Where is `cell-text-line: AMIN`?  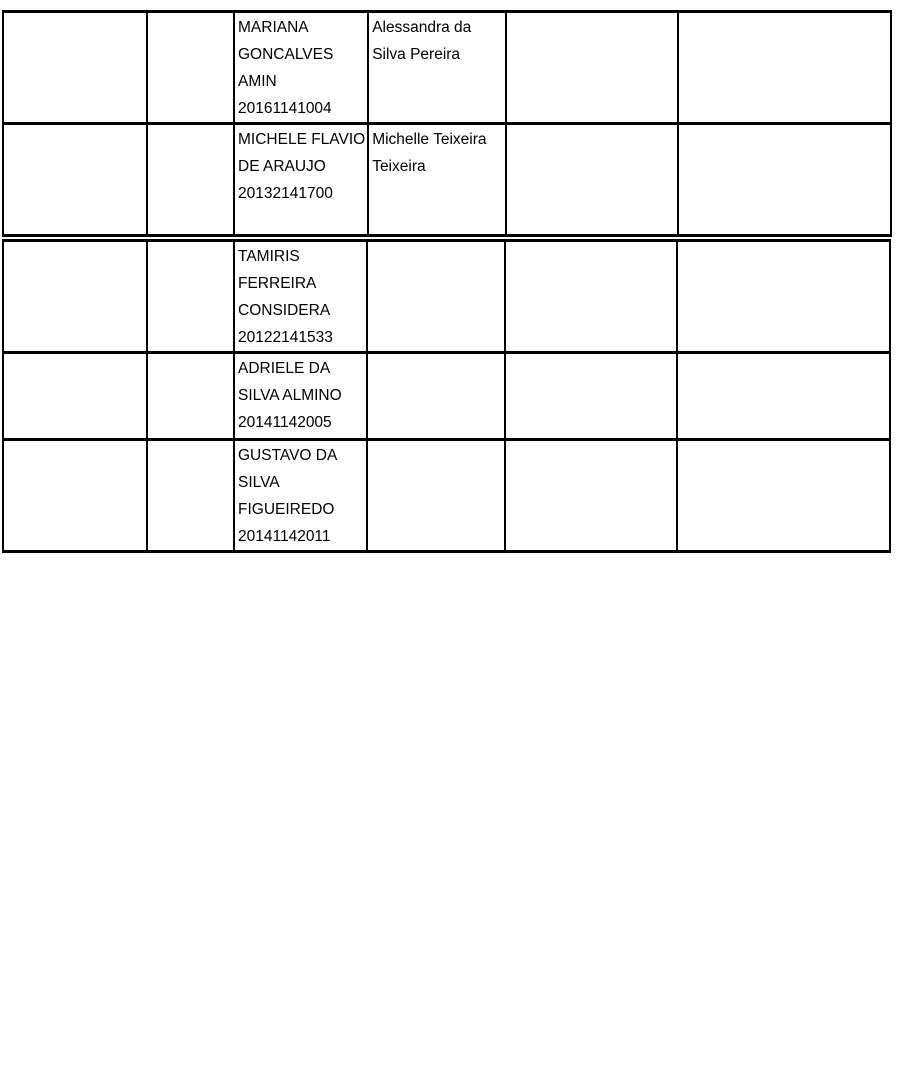 cell-text-line: AMIN is located at coordinates (257, 81).